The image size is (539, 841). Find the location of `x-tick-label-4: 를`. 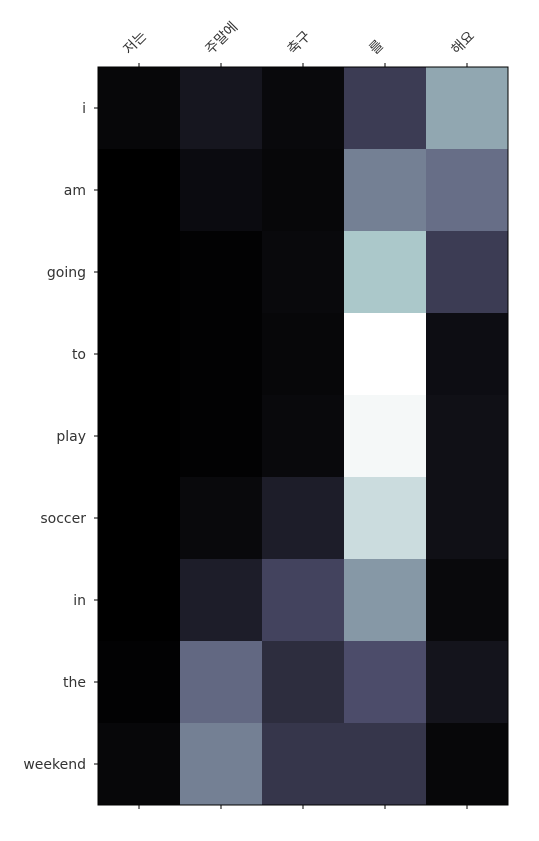

x-tick-label-4: 를 is located at coordinates (377, 47).